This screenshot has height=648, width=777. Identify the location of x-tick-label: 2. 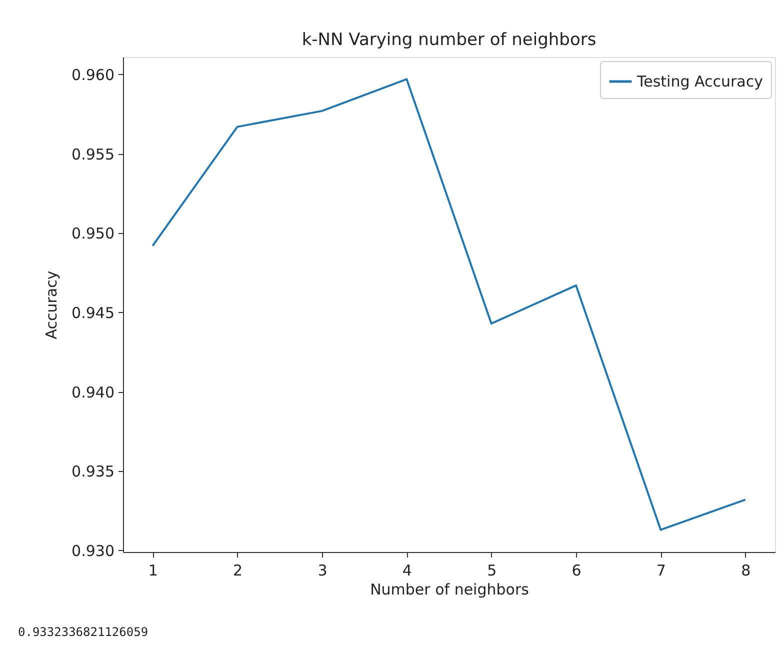
(238, 571).